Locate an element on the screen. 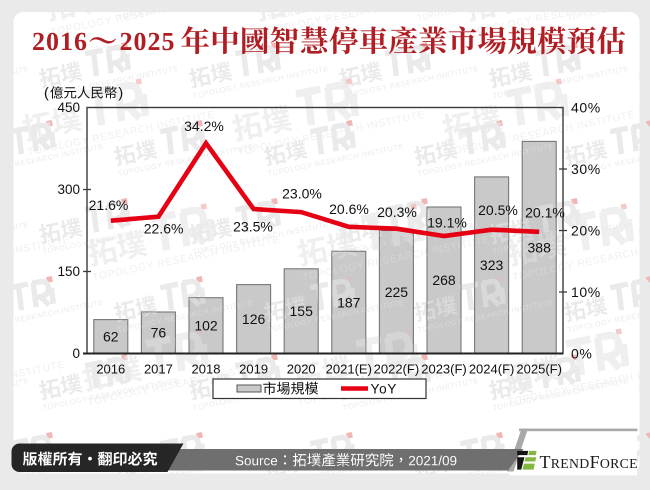  svg-text: 388 is located at coordinates (540, 247).